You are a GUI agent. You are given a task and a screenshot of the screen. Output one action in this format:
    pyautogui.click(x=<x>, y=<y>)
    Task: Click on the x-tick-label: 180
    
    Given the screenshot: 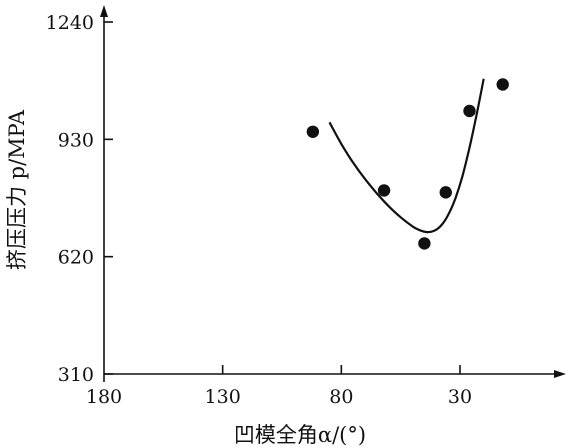 What is the action you would take?
    pyautogui.click(x=104, y=397)
    